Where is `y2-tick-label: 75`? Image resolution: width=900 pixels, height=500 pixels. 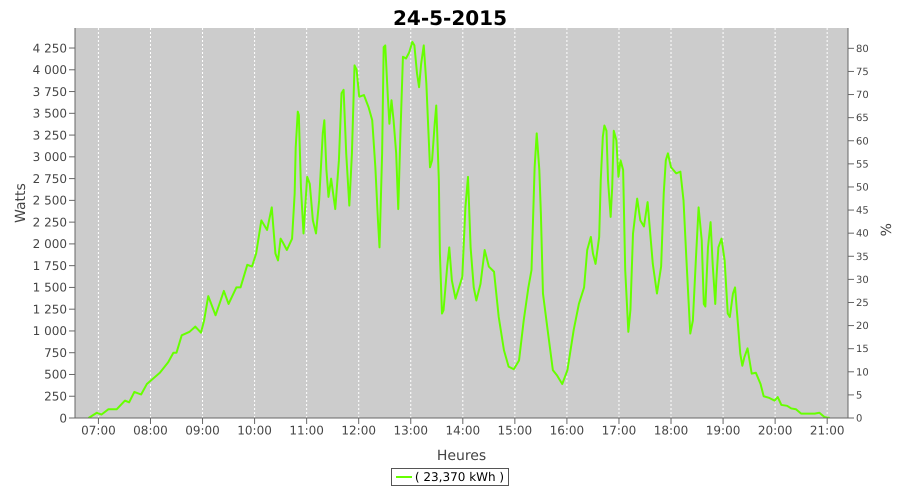
y2-tick-label: 75 is located at coordinates (862, 72).